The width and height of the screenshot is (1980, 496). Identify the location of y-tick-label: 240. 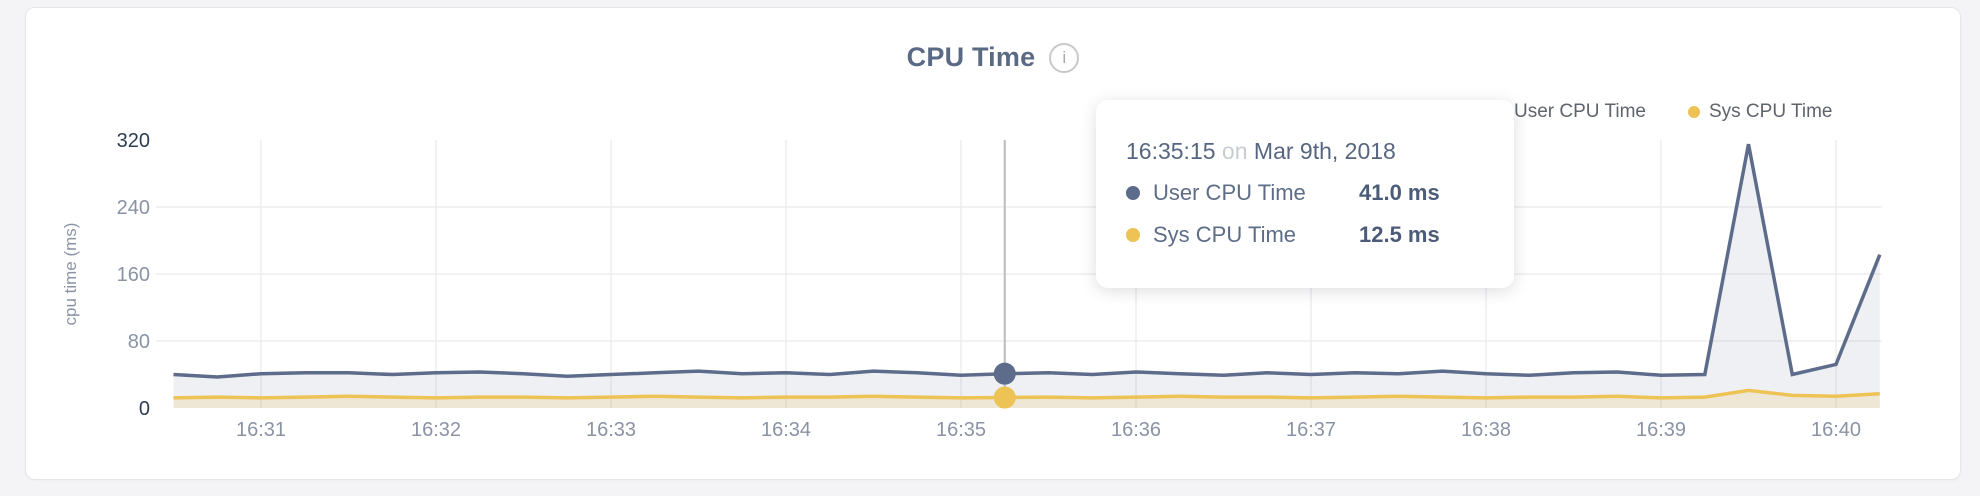
(133, 208).